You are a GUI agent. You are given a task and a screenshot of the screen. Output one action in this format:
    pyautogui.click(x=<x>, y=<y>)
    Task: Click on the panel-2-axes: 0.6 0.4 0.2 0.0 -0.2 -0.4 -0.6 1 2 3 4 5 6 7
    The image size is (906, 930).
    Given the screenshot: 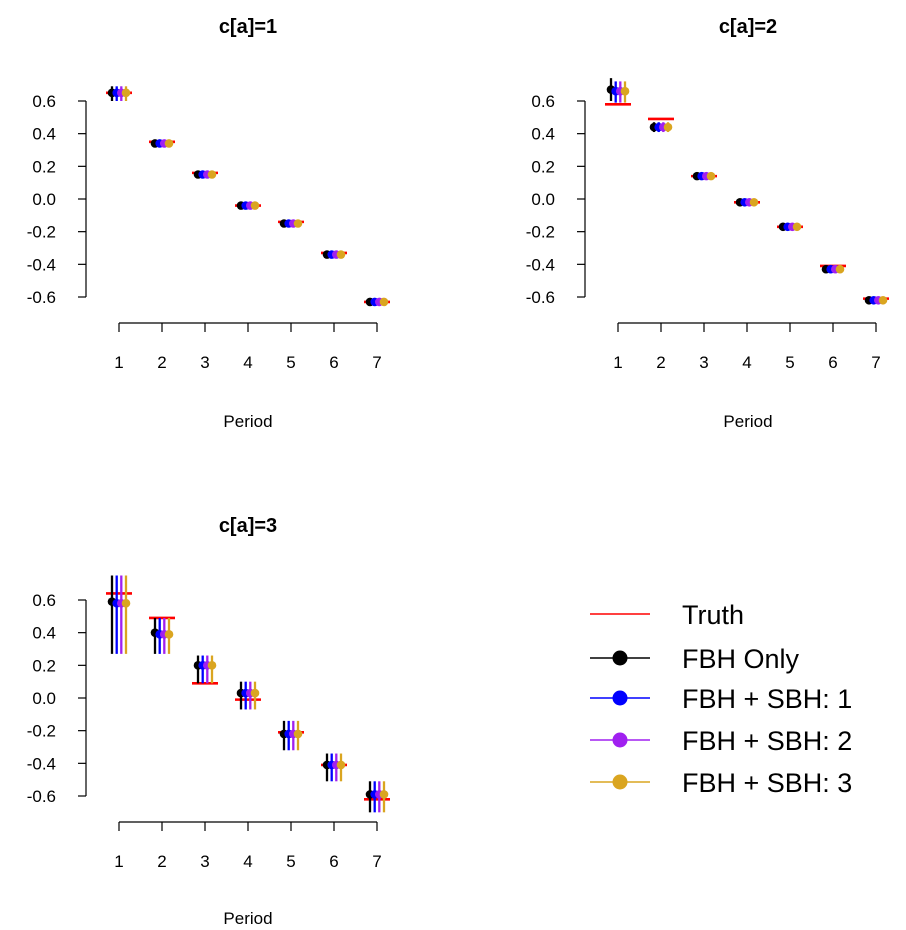 What is the action you would take?
    pyautogui.click(x=703, y=232)
    